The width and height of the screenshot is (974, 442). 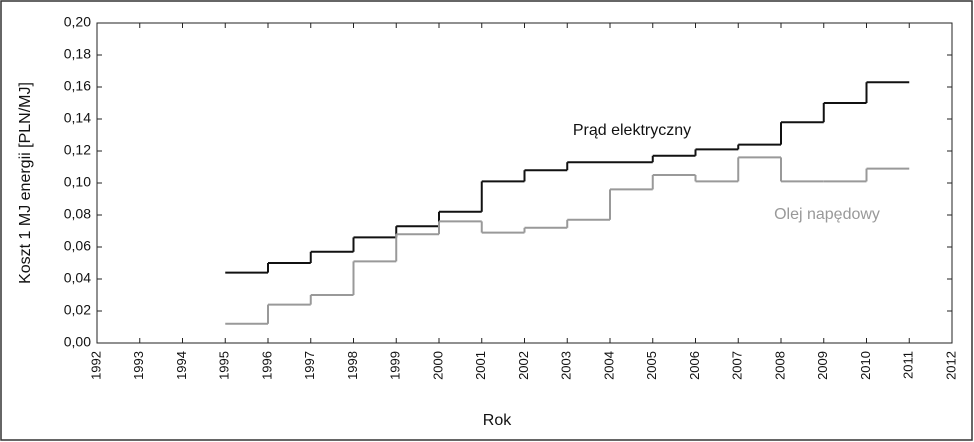 What do you see at coordinates (95, 365) in the screenshot?
I see `x-tick-label: 1992` at bounding box center [95, 365].